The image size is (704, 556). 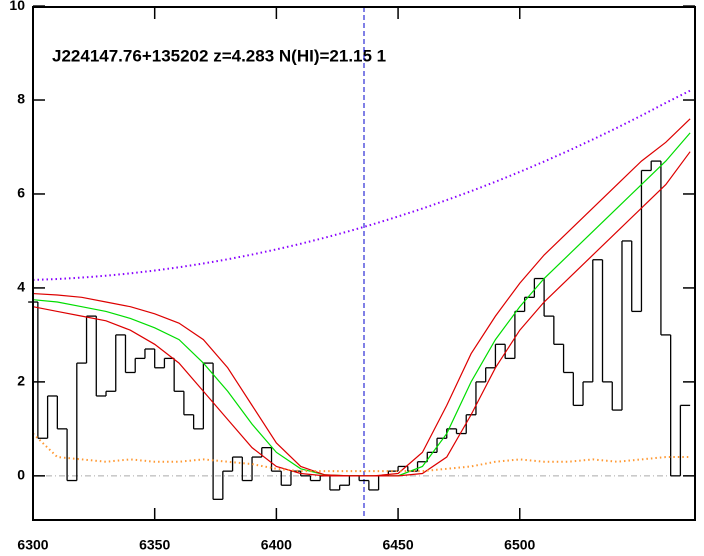 I want to click on y-tick-label: 2, so click(x=21, y=381).